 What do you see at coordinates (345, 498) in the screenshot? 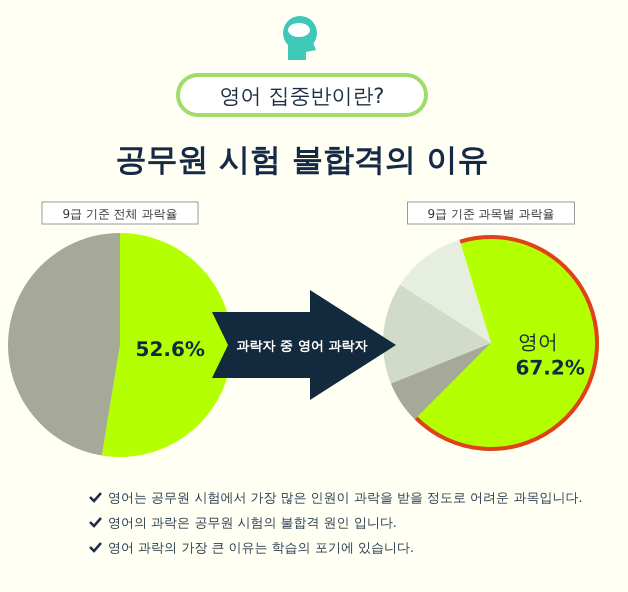
I see `text: 영어는 공무원 시험에서 가장 많은 인원이 과락을 받을 정도로 어려운 과목입니다.` at bounding box center [345, 498].